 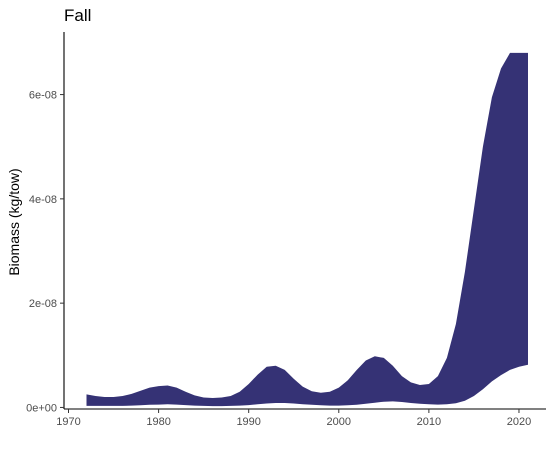 I want to click on y-tick-label: 6e-08, so click(x=43, y=96).